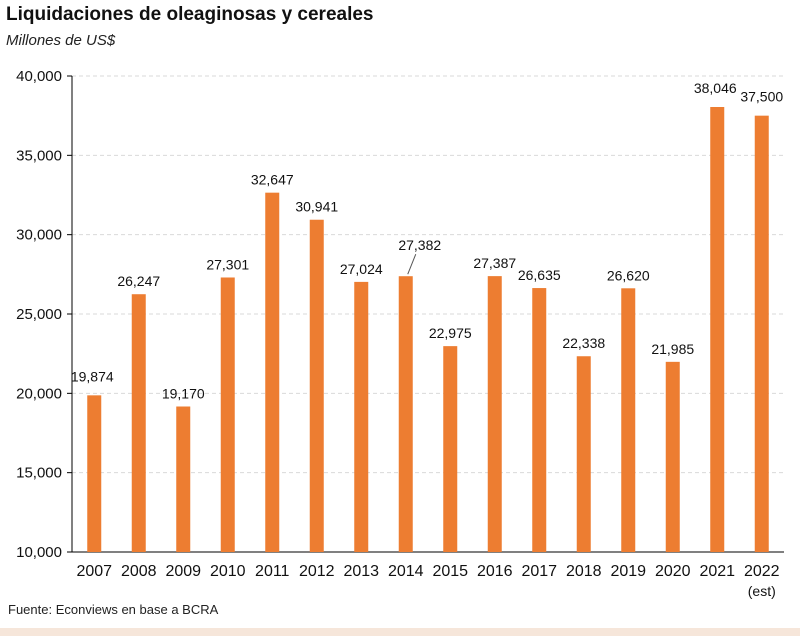 This screenshot has height=636, width=800. I want to click on value-label-2022: 37,500, so click(761, 97).